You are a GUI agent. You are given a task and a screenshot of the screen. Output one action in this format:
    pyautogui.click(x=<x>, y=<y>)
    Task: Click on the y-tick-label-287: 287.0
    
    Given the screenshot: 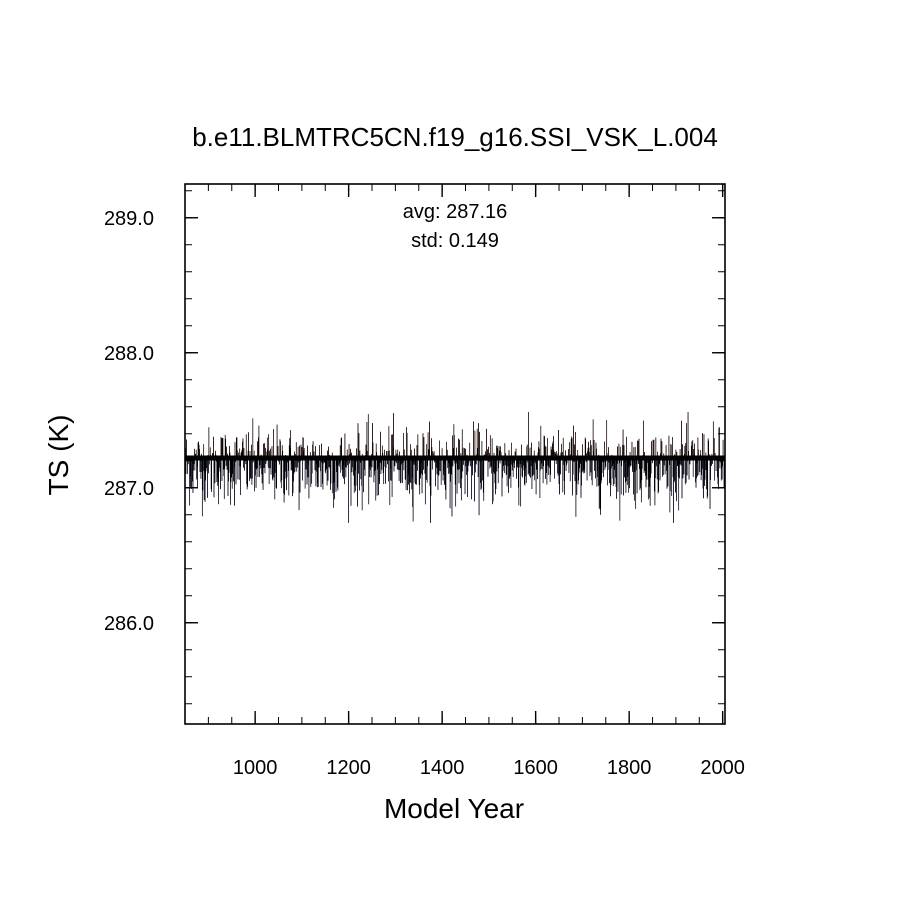 What is the action you would take?
    pyautogui.click(x=129, y=489)
    